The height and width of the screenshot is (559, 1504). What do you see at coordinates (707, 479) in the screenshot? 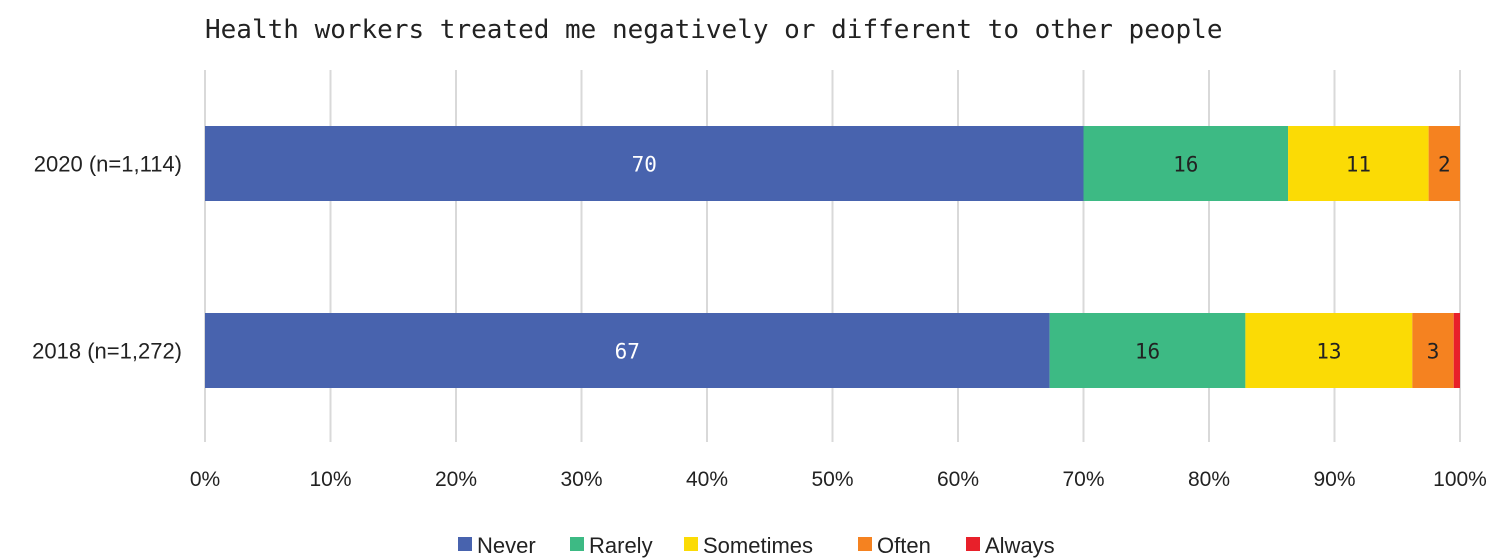
I see `x-tick-label: 40%` at bounding box center [707, 479].